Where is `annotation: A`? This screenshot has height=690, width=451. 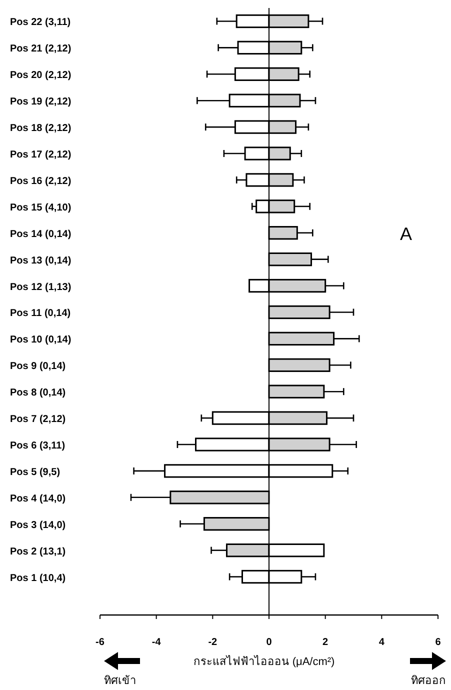 annotation: A is located at coordinates (406, 234).